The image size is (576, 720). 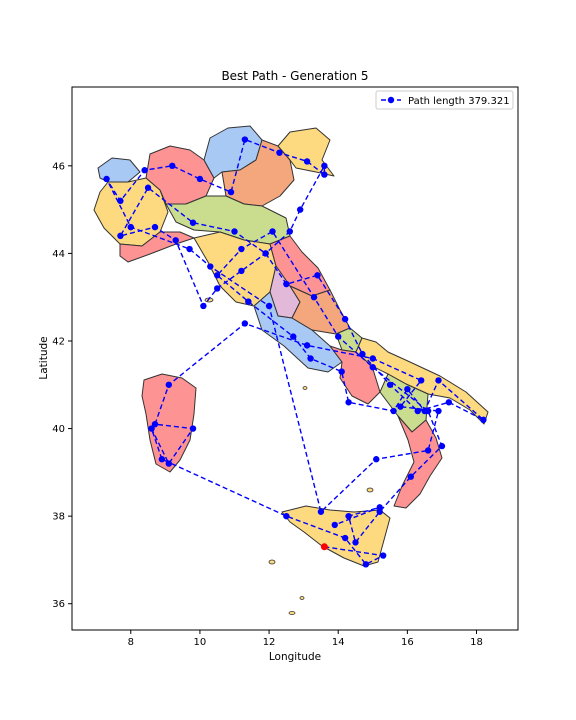 I want to click on island-lampedusa, so click(x=292, y=613).